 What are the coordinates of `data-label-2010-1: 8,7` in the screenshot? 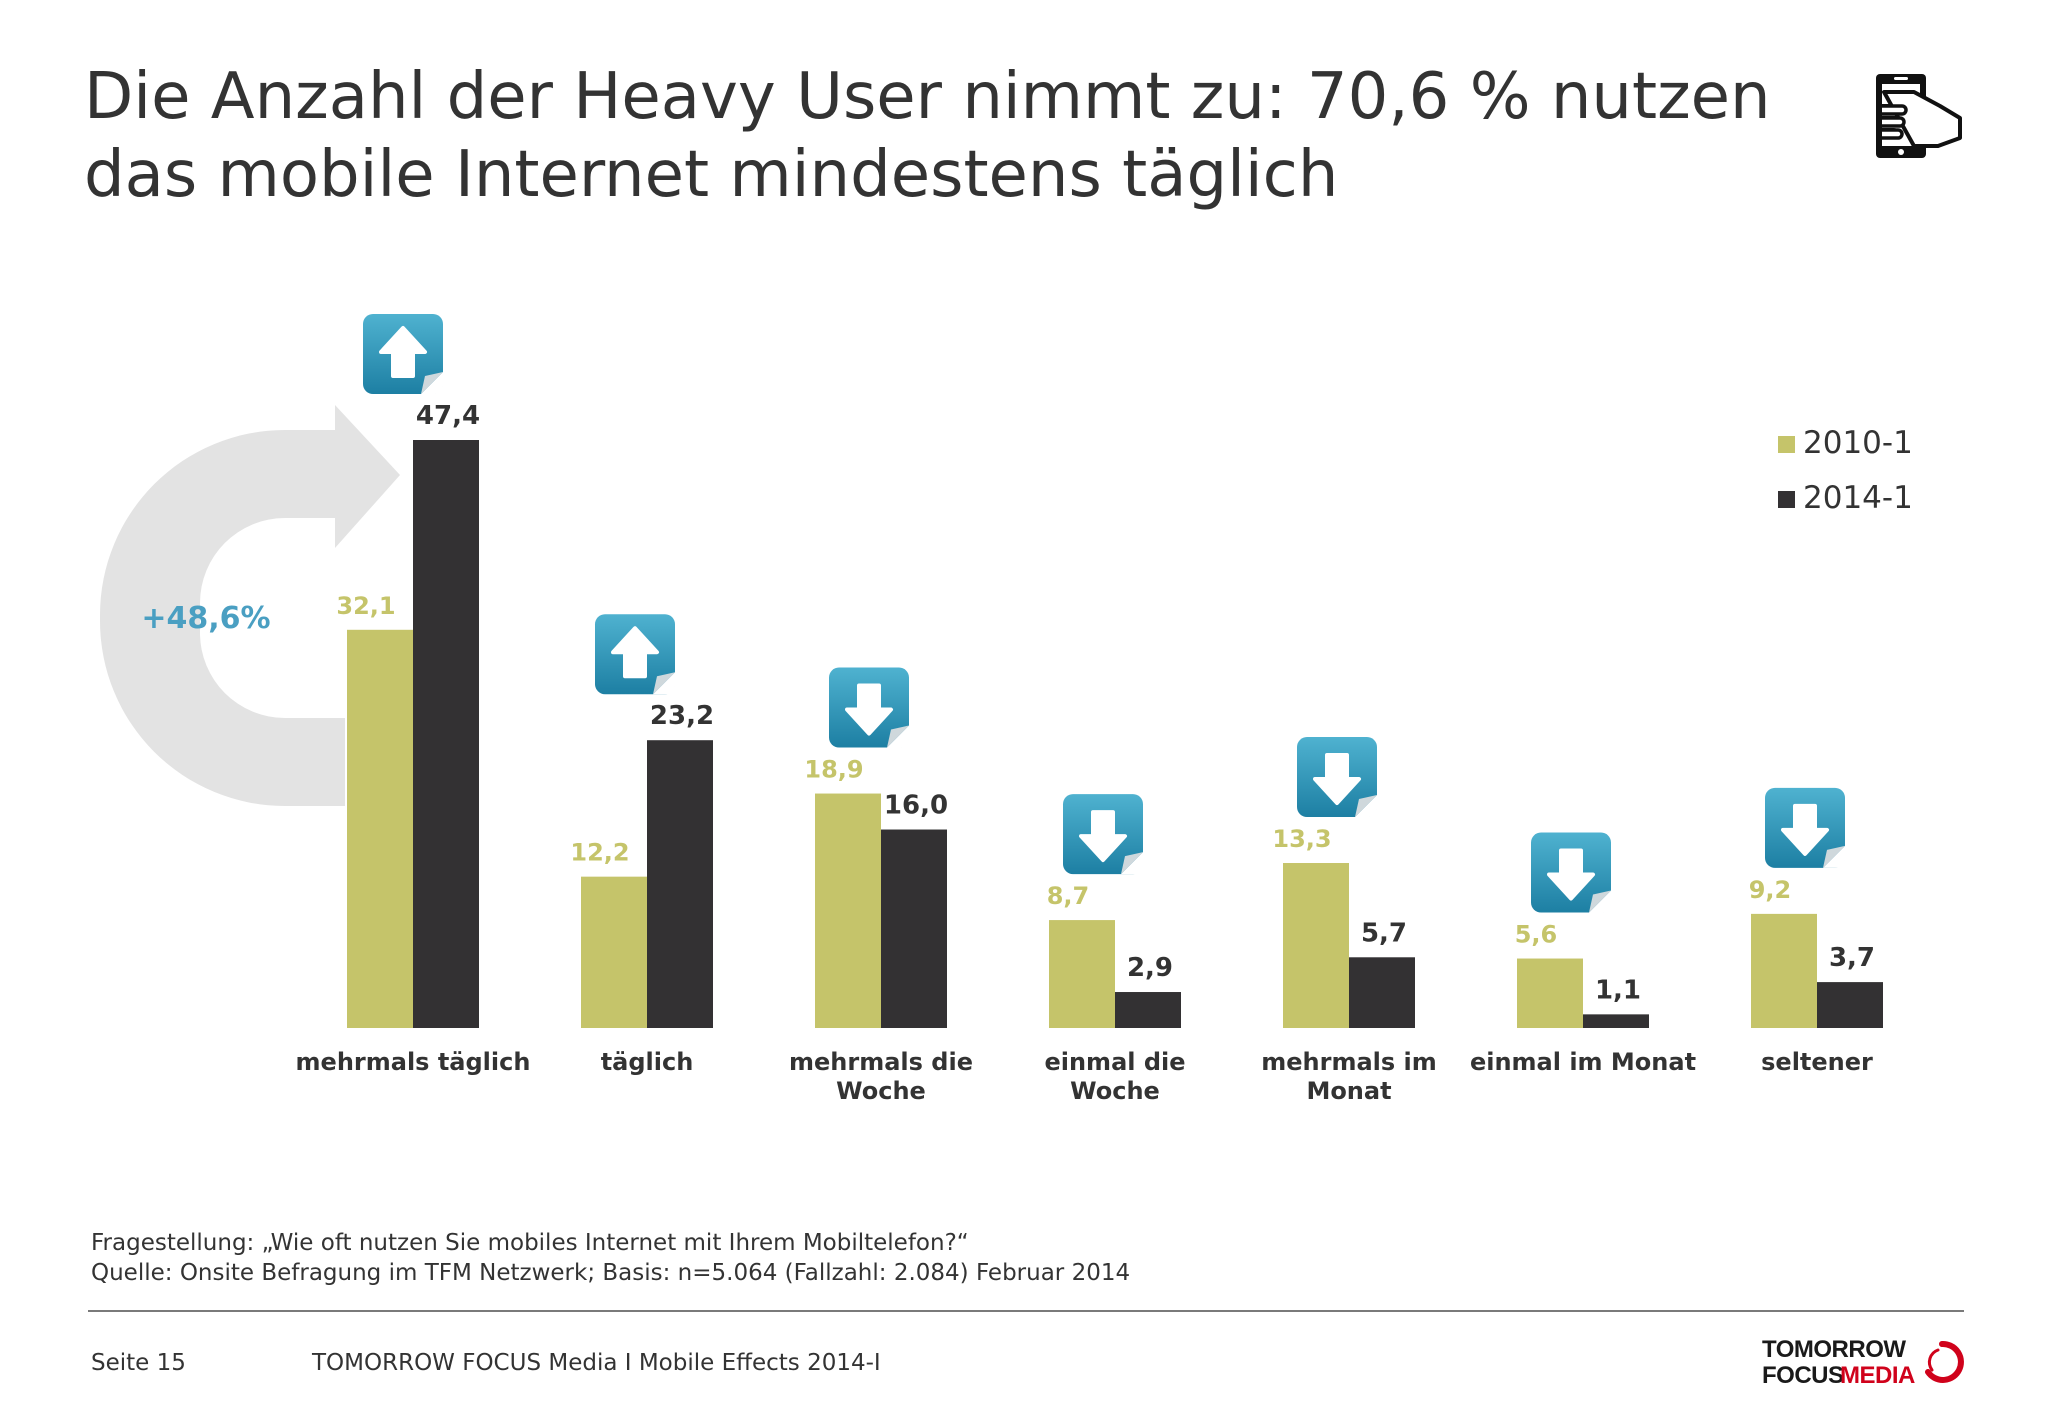 It's located at (1068, 896).